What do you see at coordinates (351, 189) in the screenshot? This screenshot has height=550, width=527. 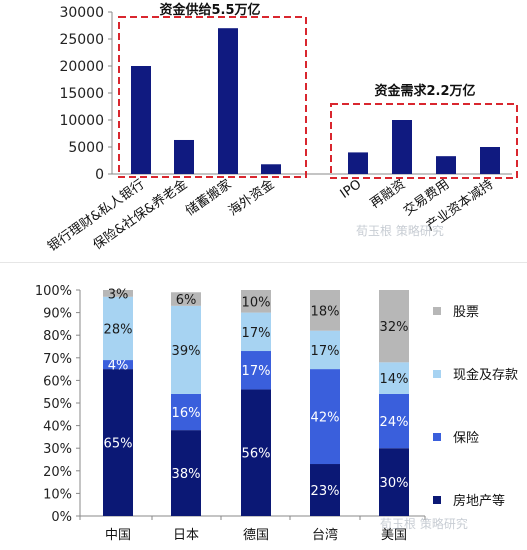 I see `category-label: IPO` at bounding box center [351, 189].